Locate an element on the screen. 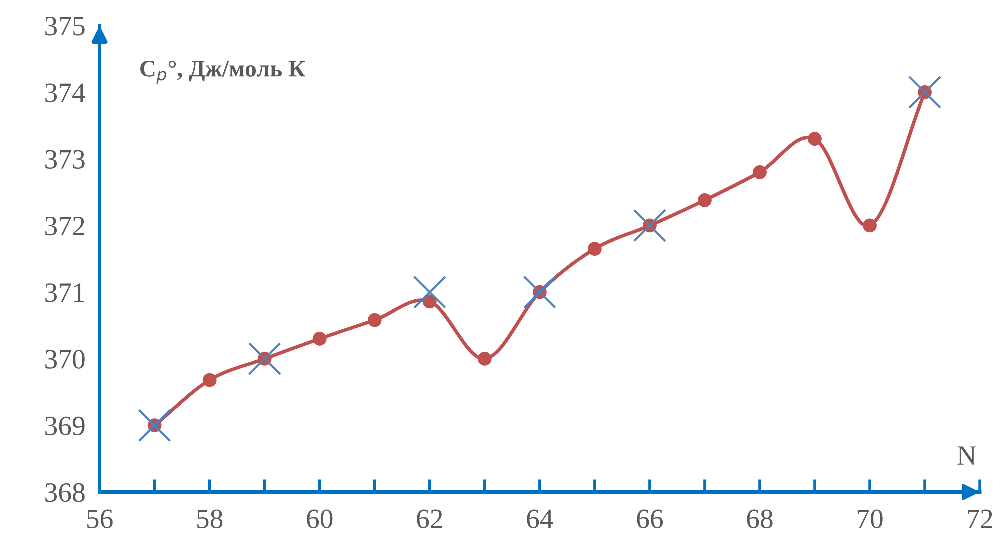 The height and width of the screenshot is (550, 998). y-tick-label: 373 is located at coordinates (65, 160).